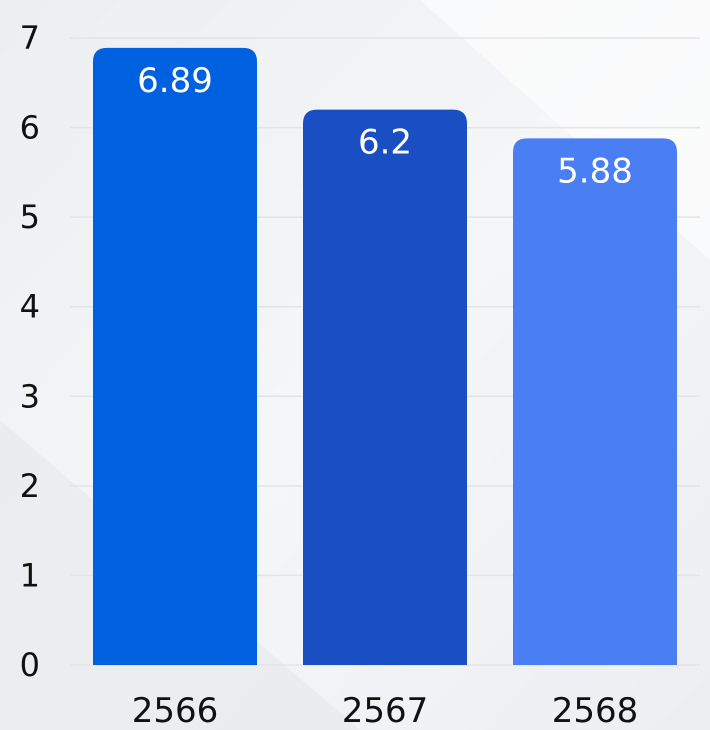  What do you see at coordinates (175, 710) in the screenshot?
I see `x-tick-label: 2566` at bounding box center [175, 710].